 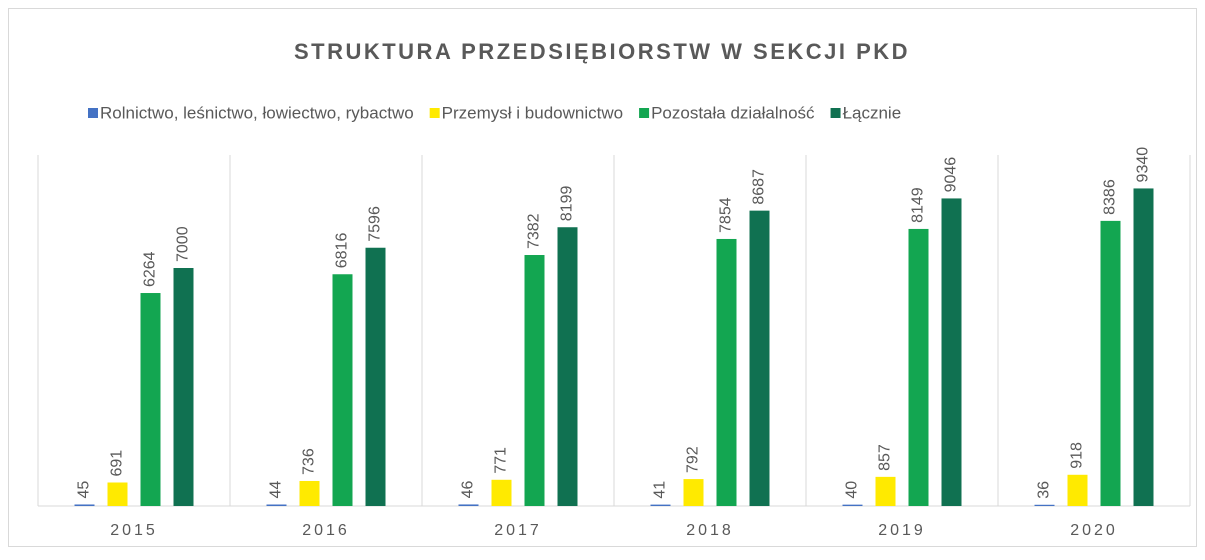 I want to click on value-label: 857, so click(x=885, y=457).